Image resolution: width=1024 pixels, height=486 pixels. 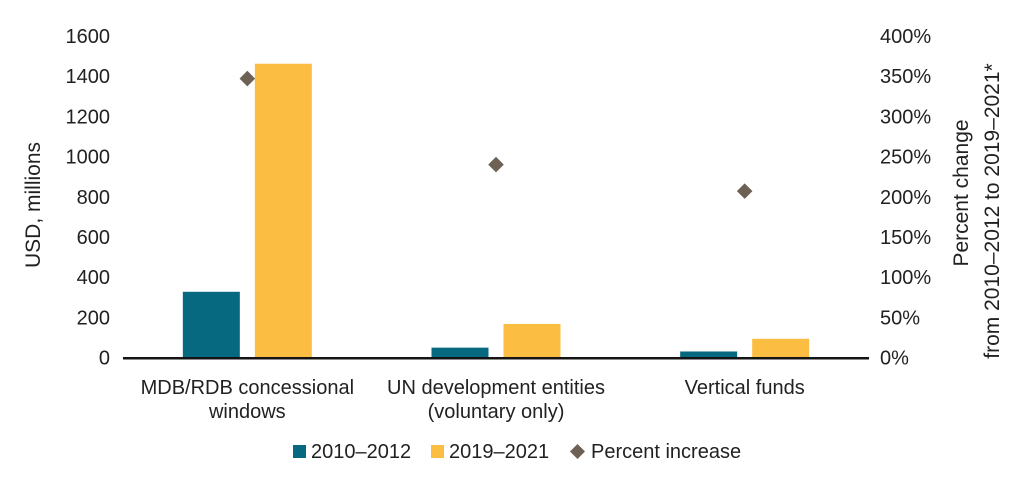 What do you see at coordinates (460, 352) in the screenshot?
I see `bar-2010-2012-cat1` at bounding box center [460, 352].